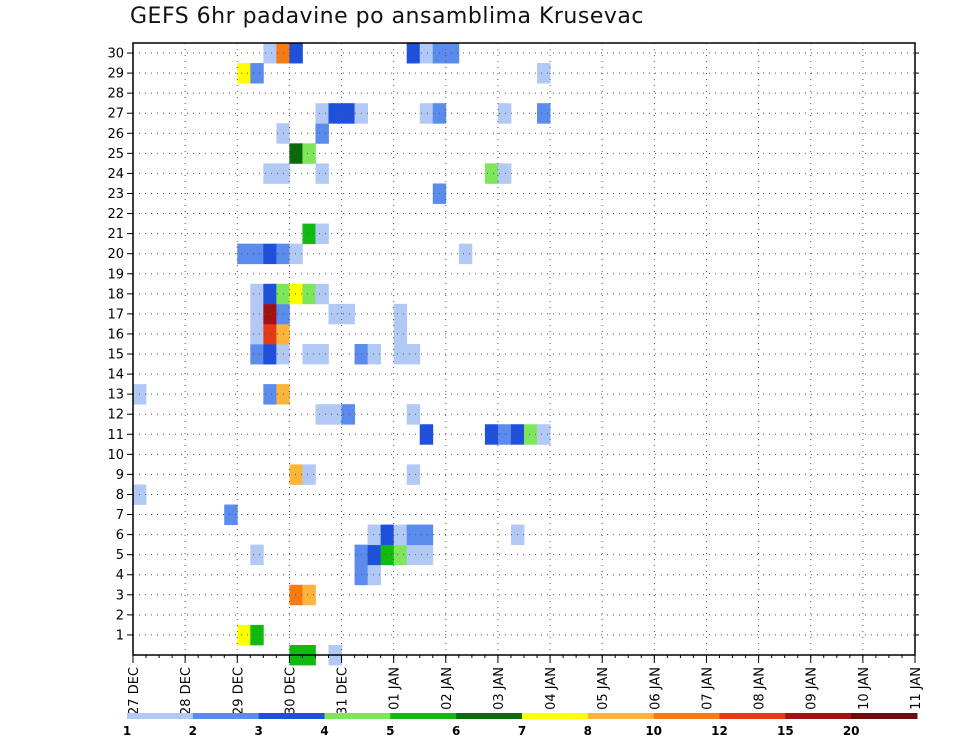 This screenshot has width=960, height=742. I want to click on x-tick-label: 08 JAN, so click(760, 688).